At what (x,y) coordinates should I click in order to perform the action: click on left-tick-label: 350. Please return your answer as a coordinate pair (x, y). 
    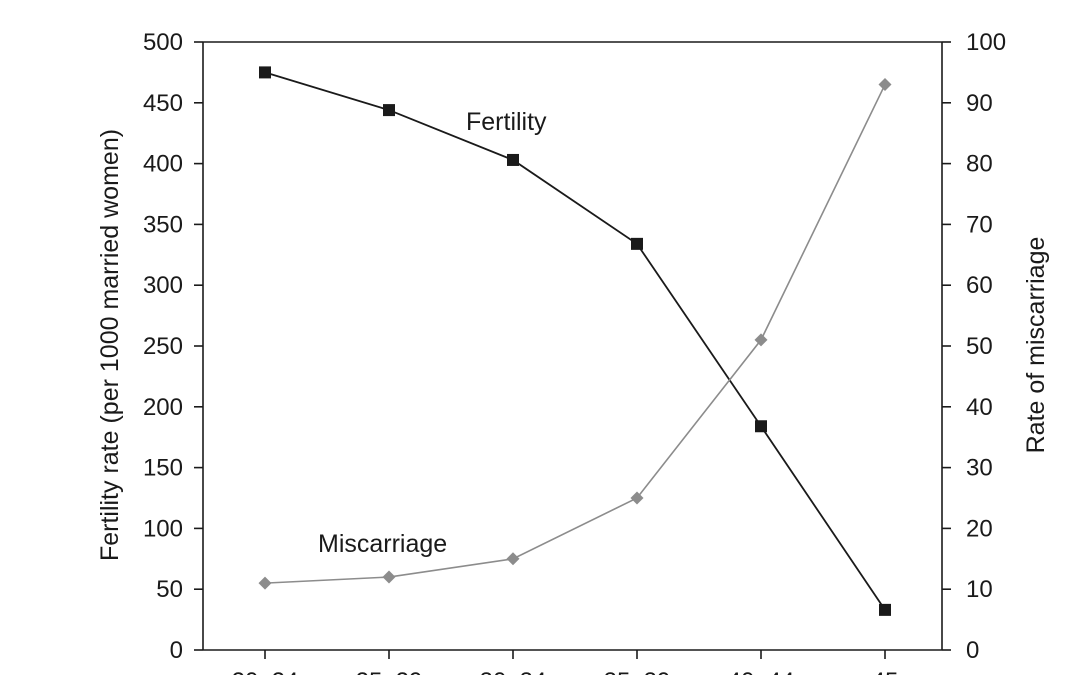
    Looking at the image, I should click on (163, 224).